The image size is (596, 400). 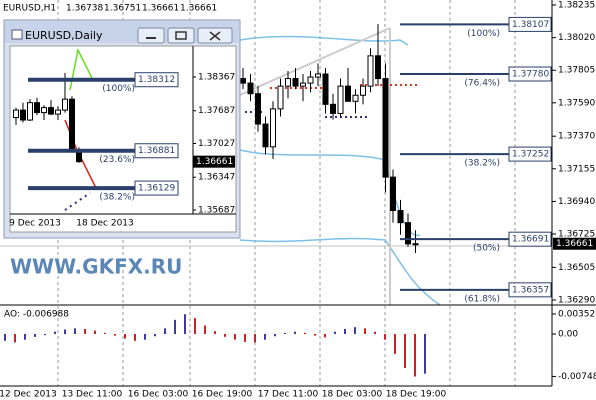 What do you see at coordinates (36, 315) in the screenshot?
I see `ao-label: AO: -0.006988` at bounding box center [36, 315].